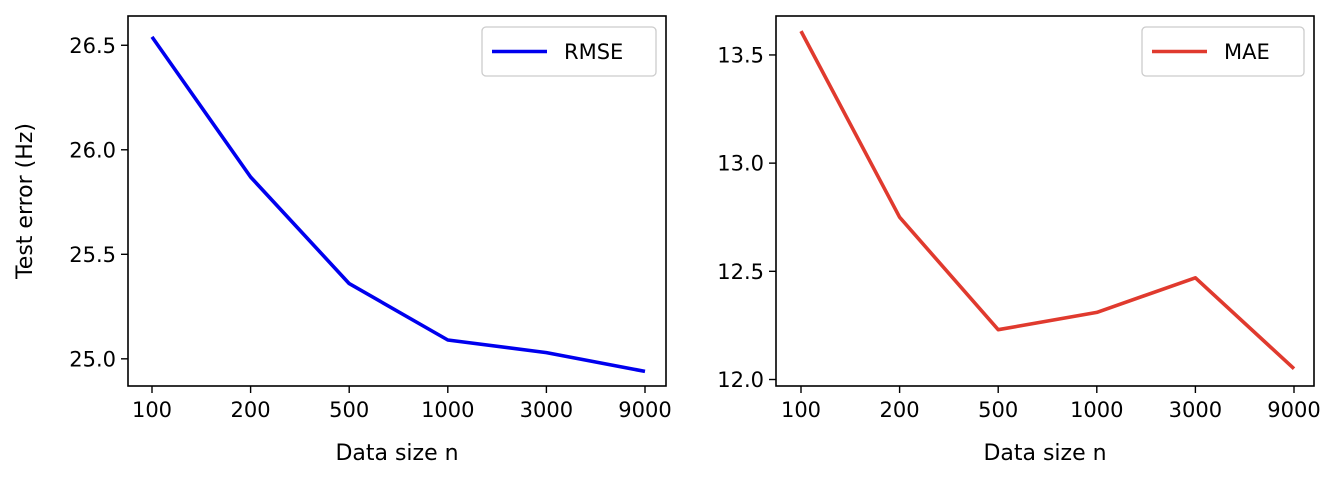 The width and height of the screenshot is (1340, 482). I want to click on legend-label: RMSE, so click(593, 52).